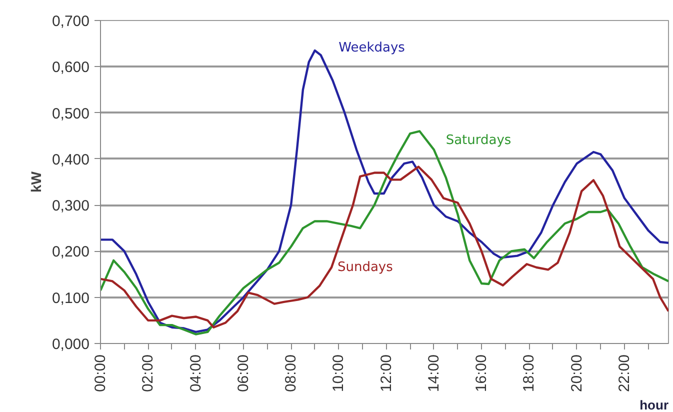  What do you see at coordinates (71, 113) in the screenshot?
I see `y-tick-label: 0,500` at bounding box center [71, 113].